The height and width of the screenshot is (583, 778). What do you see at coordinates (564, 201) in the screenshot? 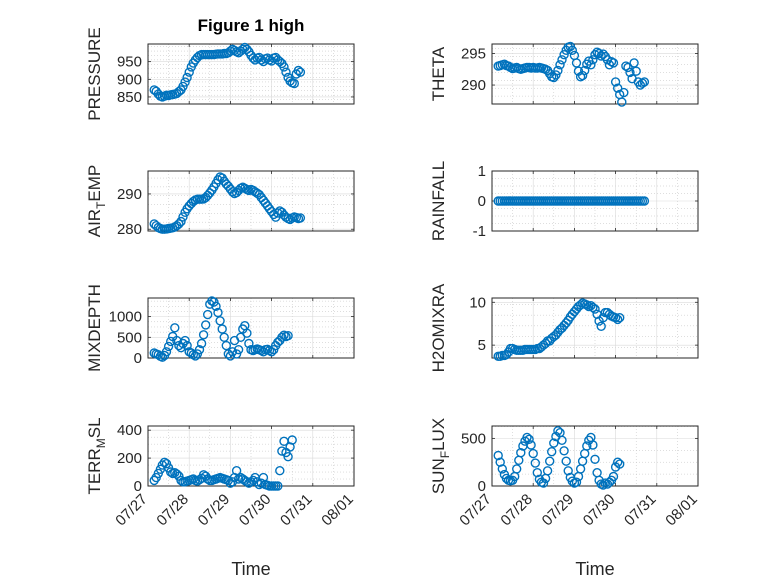
I see `subplot-rainfall: -1 0 1 RAINFALL` at bounding box center [564, 201].